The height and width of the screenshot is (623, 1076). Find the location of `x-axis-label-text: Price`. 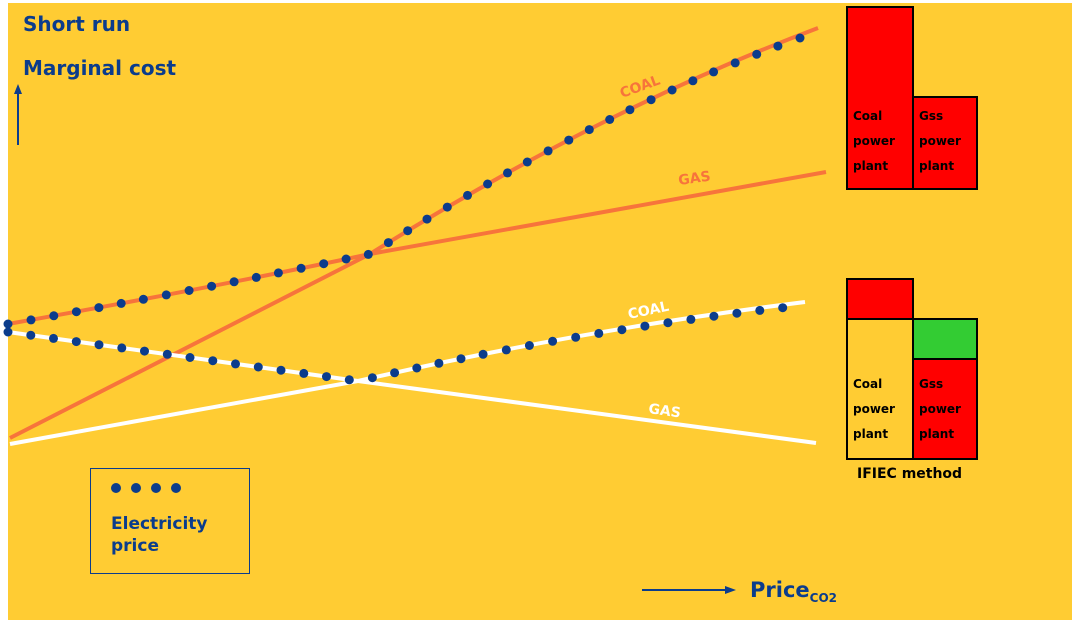

x-axis-label-text: Price is located at coordinates (780, 590).